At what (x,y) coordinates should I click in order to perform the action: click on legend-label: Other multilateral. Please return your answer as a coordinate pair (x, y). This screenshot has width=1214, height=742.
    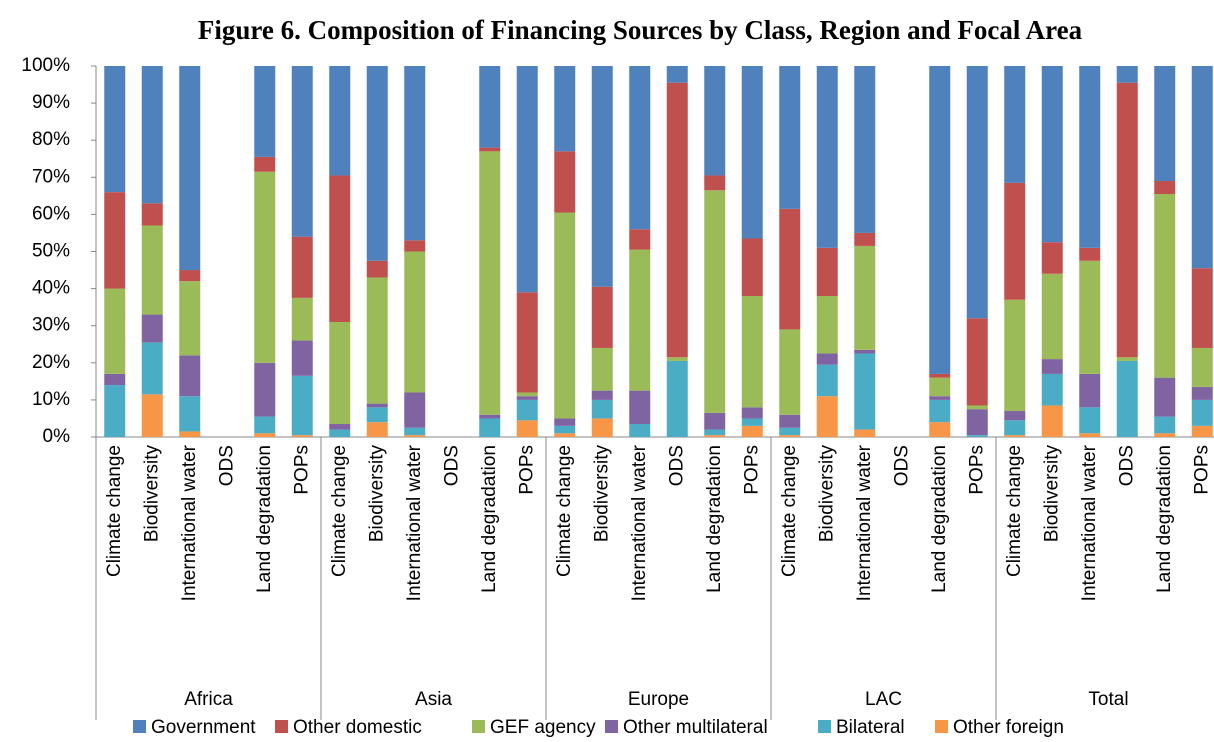
    Looking at the image, I should click on (695, 727).